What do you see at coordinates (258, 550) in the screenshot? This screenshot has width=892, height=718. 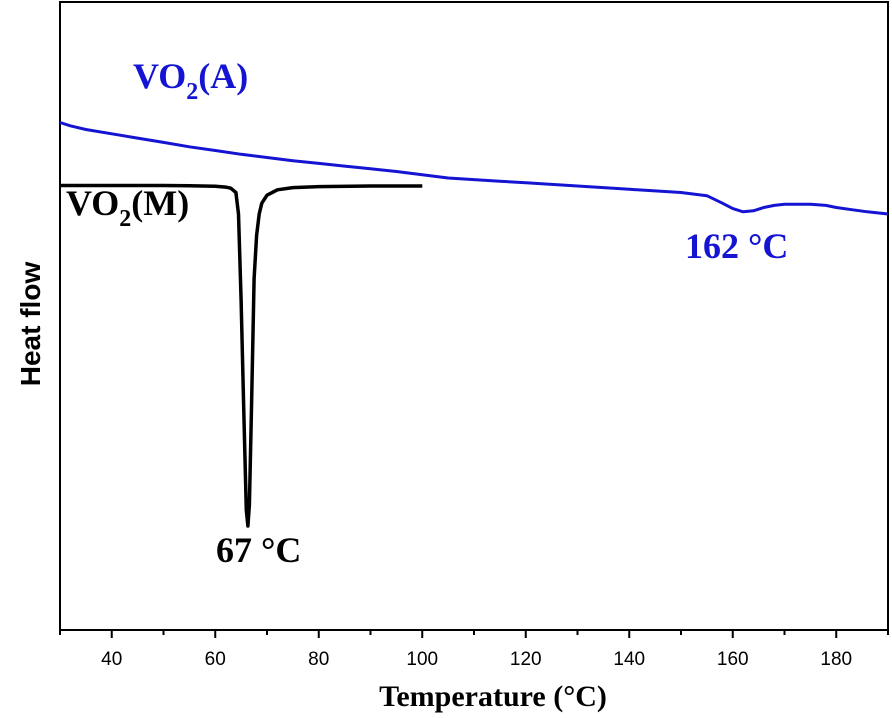 I see `annotation-67c: 67 °C` at bounding box center [258, 550].